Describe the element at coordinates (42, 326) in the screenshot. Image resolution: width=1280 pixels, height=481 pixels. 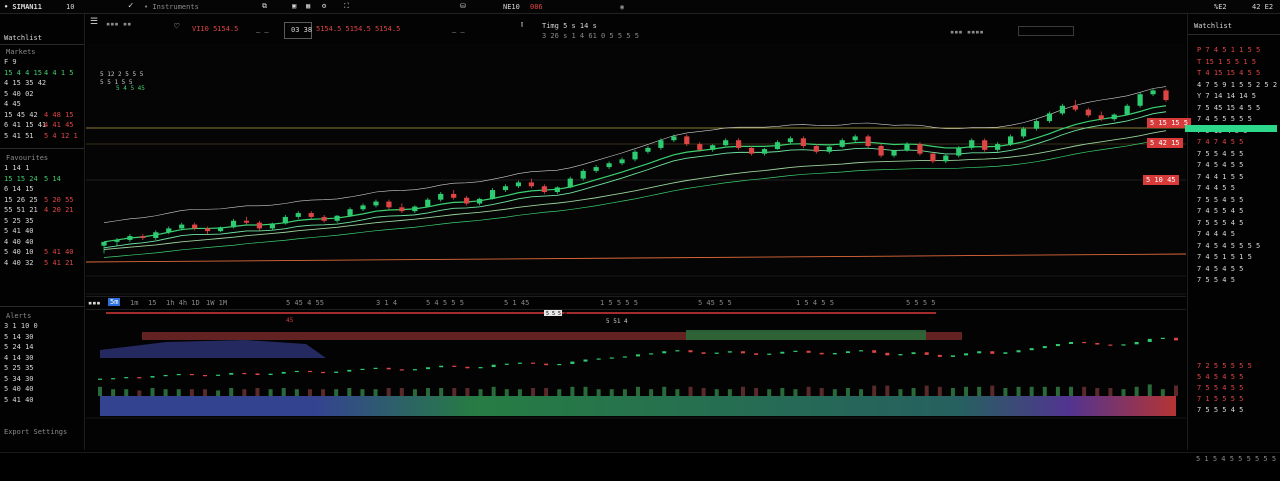
I see `list-item: 3 1 10 0` at that location.